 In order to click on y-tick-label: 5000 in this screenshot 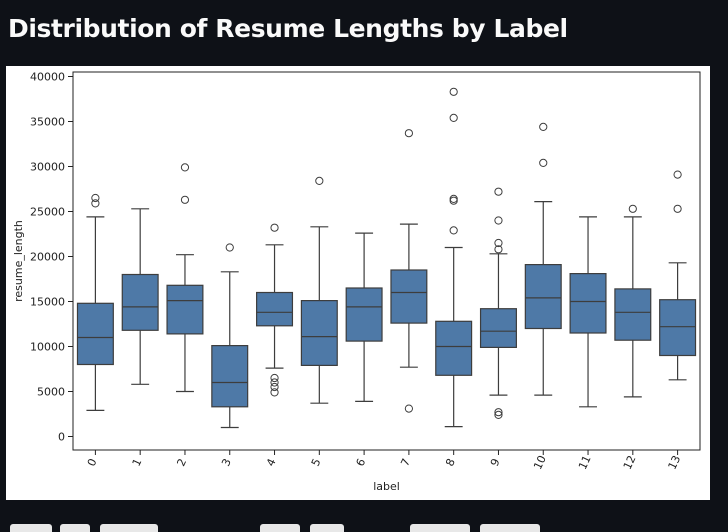, I will do `click(51, 392)`.